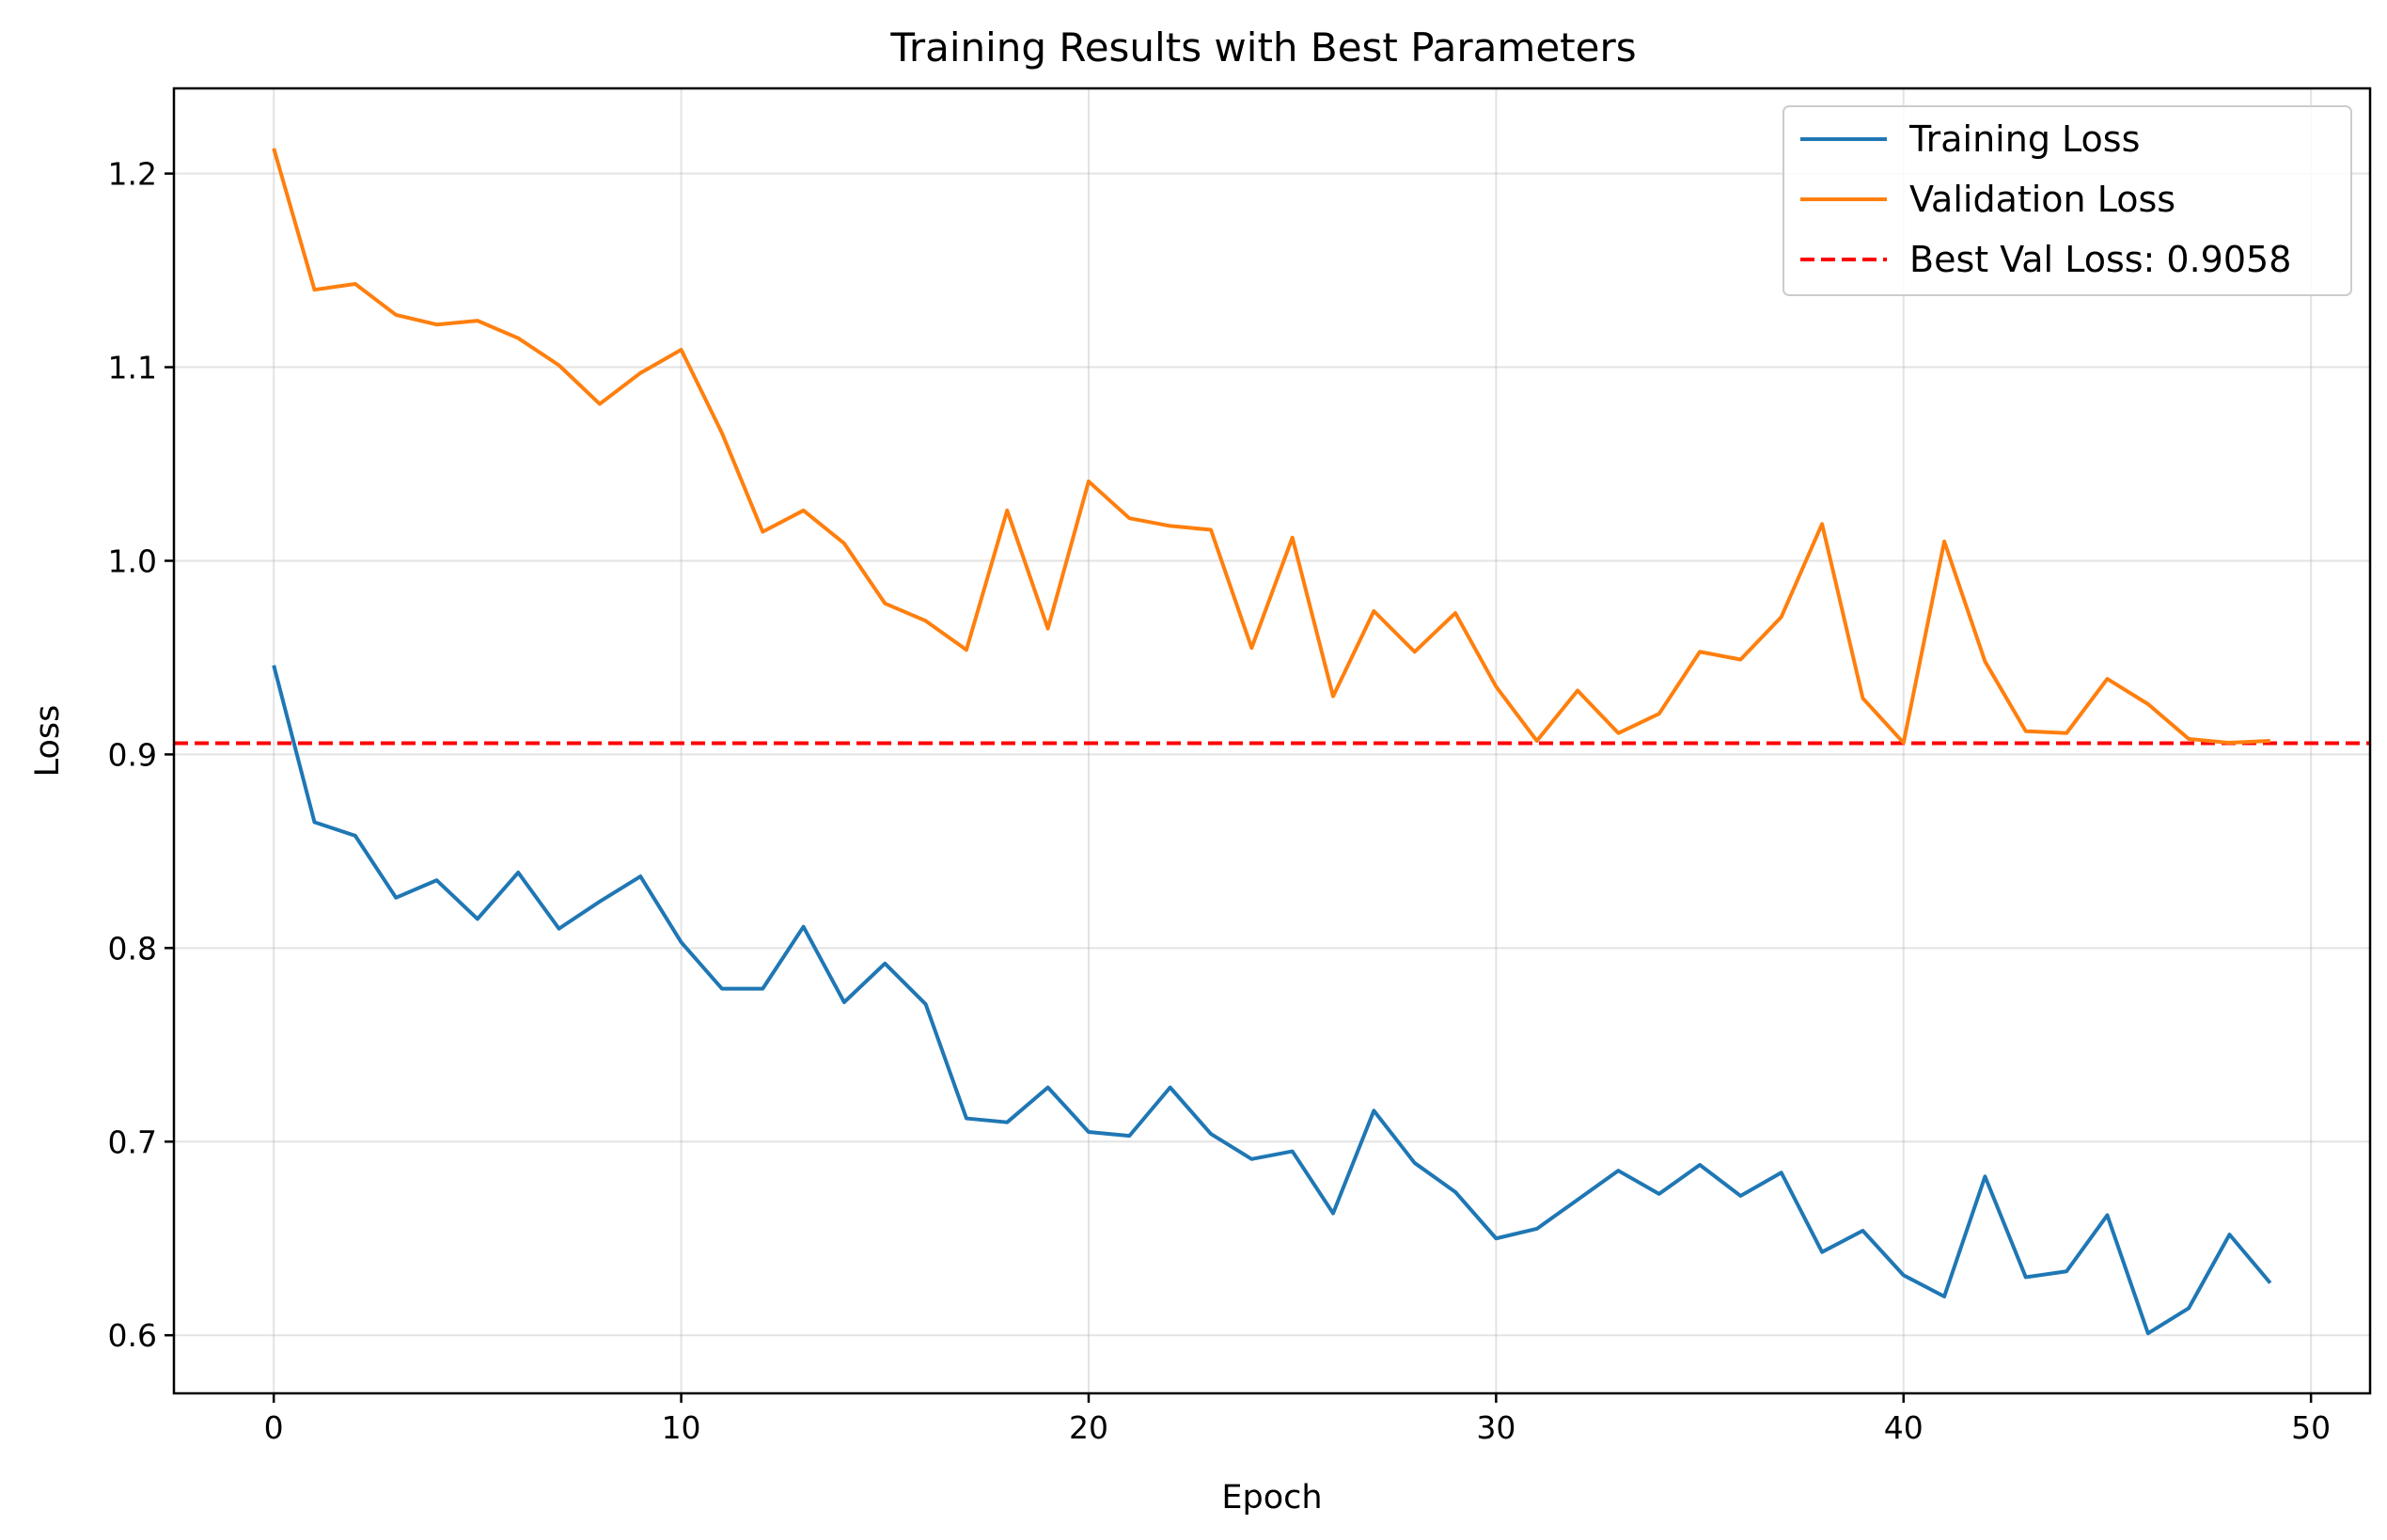  What do you see at coordinates (132, 561) in the screenshot?
I see `y-tick-label-1: 1.0` at bounding box center [132, 561].